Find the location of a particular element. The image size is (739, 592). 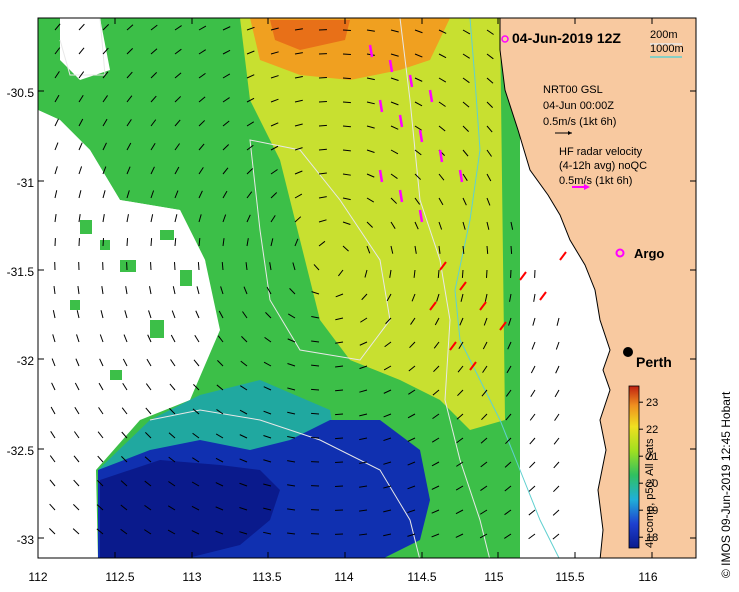

argo-float-marker is located at coordinates (620, 253).